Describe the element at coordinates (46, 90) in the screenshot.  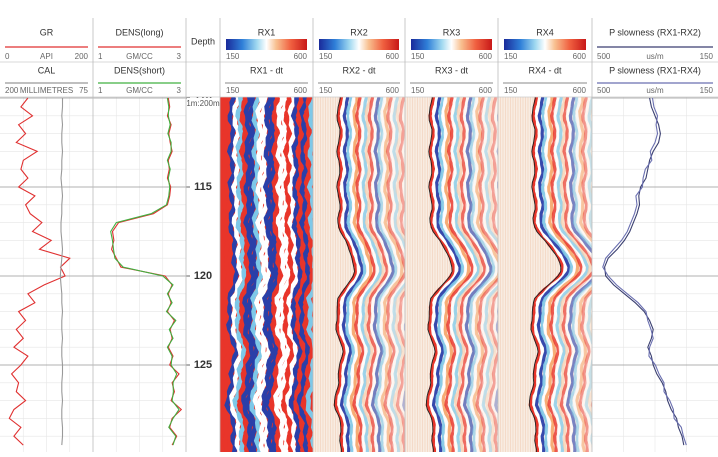
I see `scale-unit: MILLIMETRES` at that location.